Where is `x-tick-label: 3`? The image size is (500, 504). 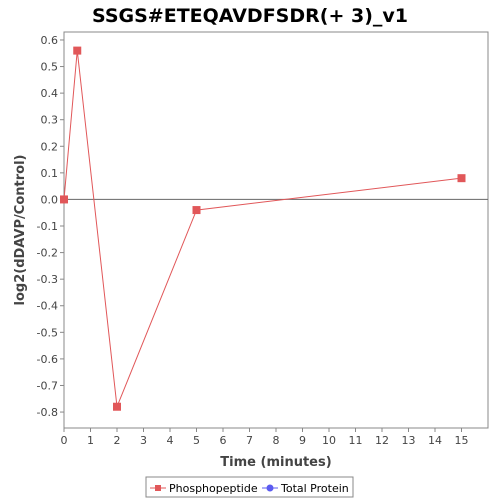
x-tick-label: 3 is located at coordinates (143, 440).